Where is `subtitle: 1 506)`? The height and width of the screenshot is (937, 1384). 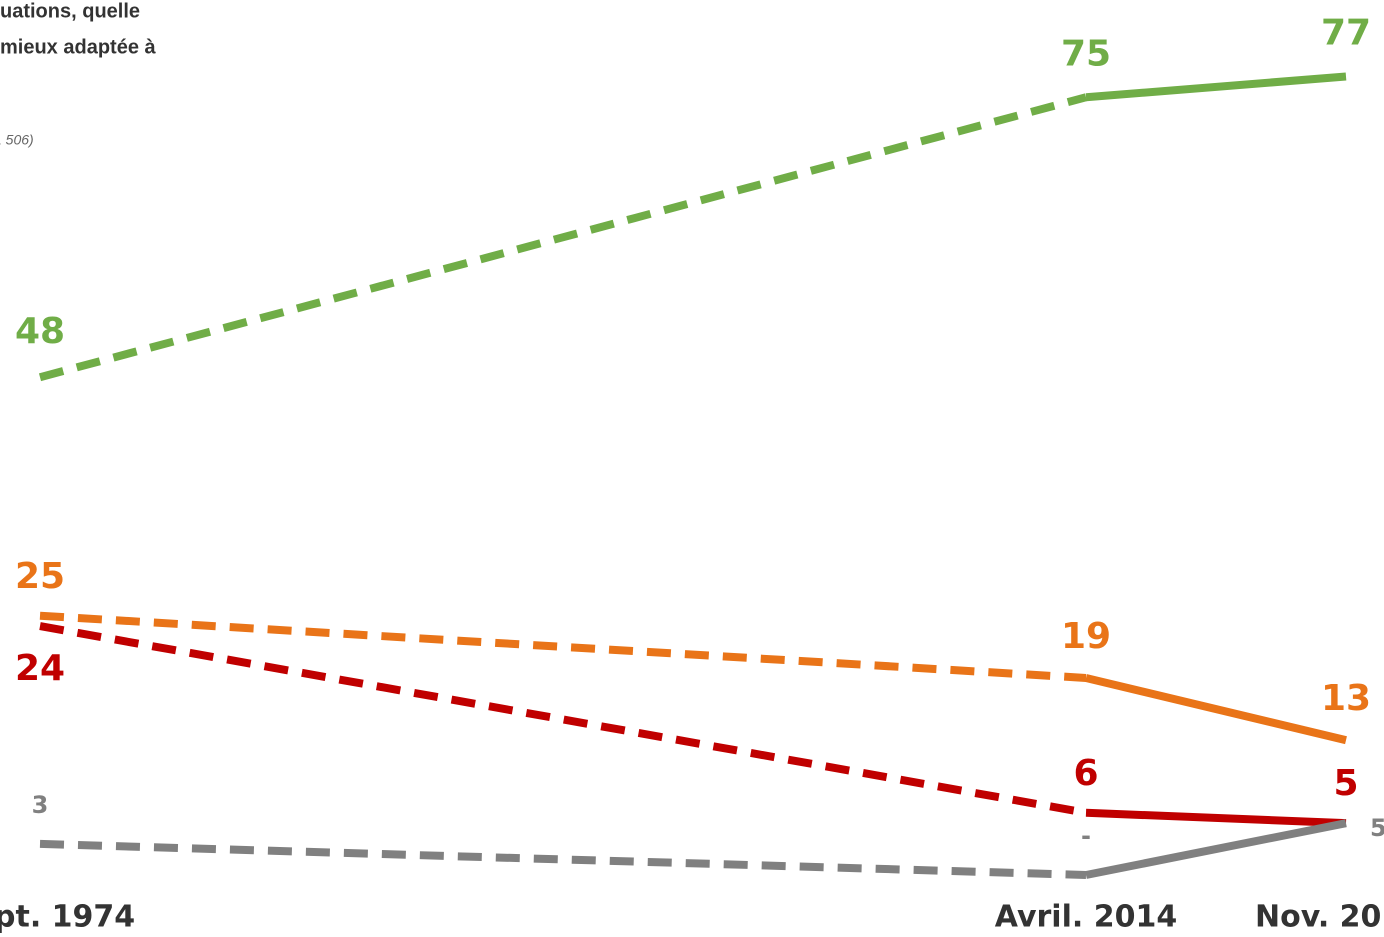 subtitle: 1 506) is located at coordinates (17, 140).